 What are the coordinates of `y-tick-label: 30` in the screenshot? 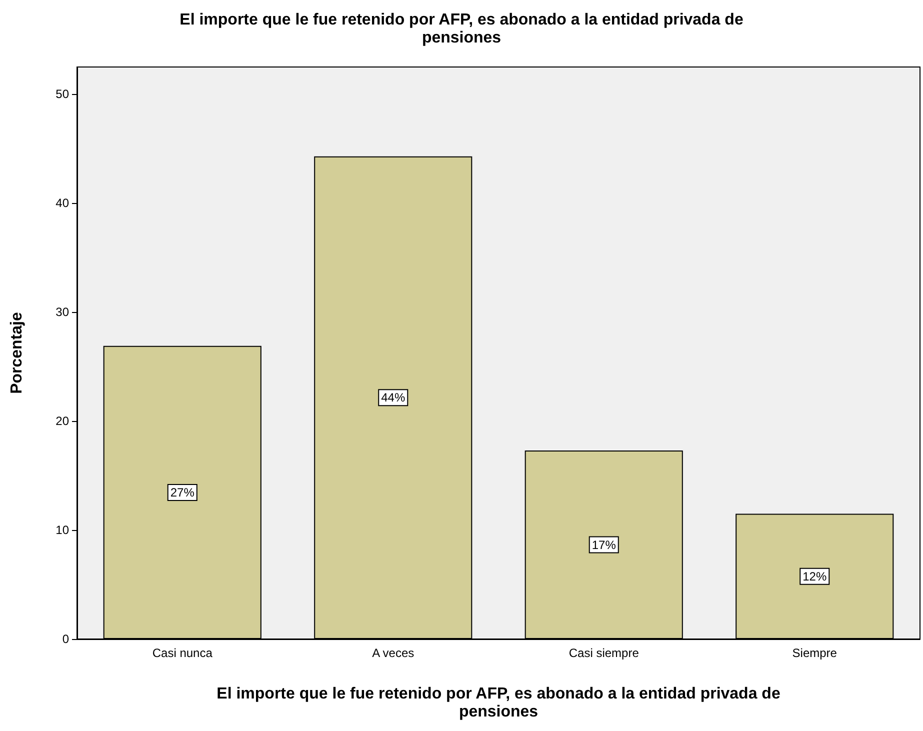 It's located at (63, 312).